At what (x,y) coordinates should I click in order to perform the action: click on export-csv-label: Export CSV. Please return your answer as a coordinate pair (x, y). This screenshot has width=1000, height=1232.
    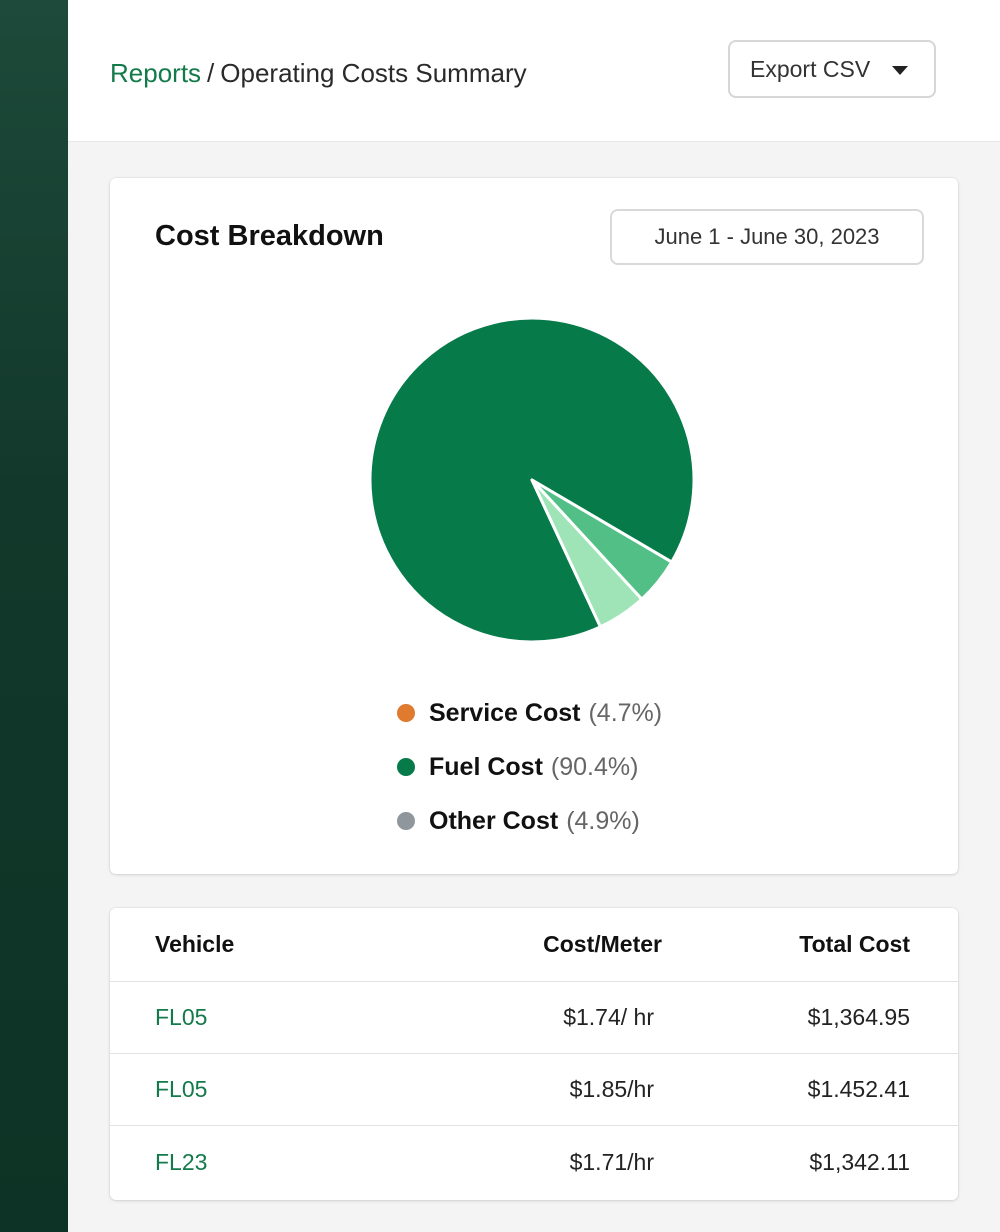
    Looking at the image, I should click on (810, 68).